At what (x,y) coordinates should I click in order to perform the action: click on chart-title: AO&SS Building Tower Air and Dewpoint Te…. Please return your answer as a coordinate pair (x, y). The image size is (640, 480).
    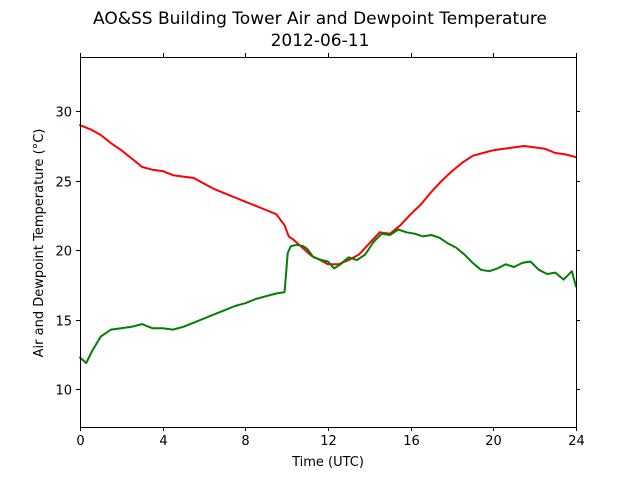
    Looking at the image, I should click on (320, 19).